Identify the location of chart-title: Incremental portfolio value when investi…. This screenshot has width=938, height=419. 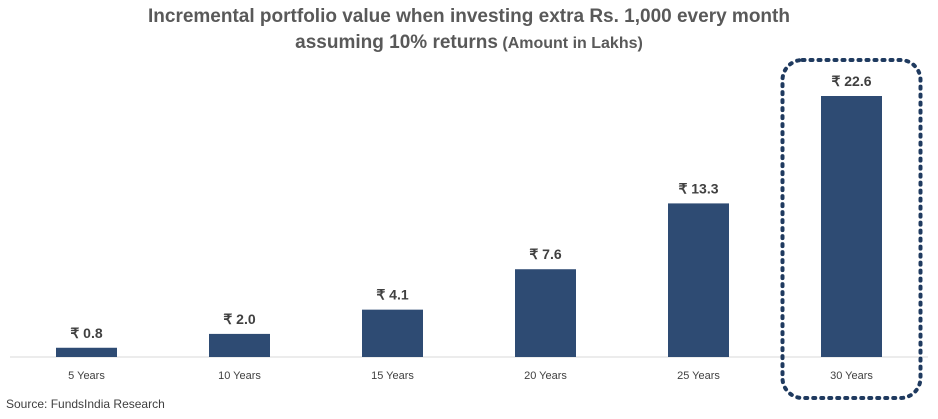
(469, 30).